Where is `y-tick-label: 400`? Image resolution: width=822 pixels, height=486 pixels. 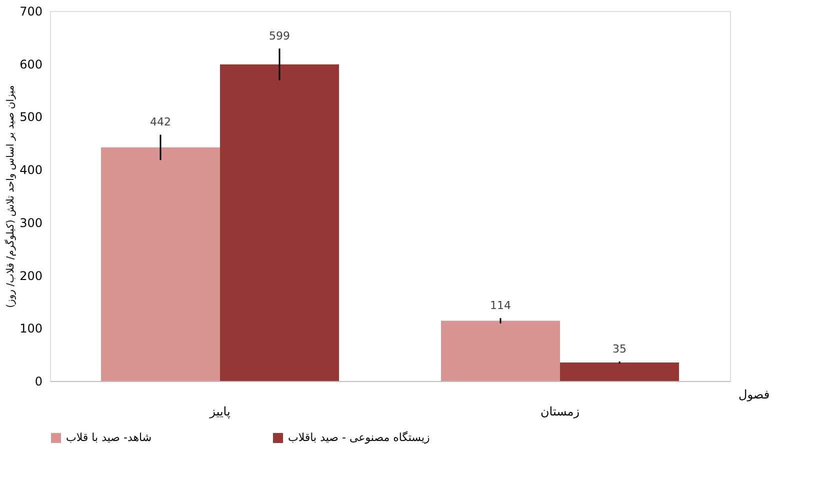 y-tick-label: 400 is located at coordinates (31, 170).